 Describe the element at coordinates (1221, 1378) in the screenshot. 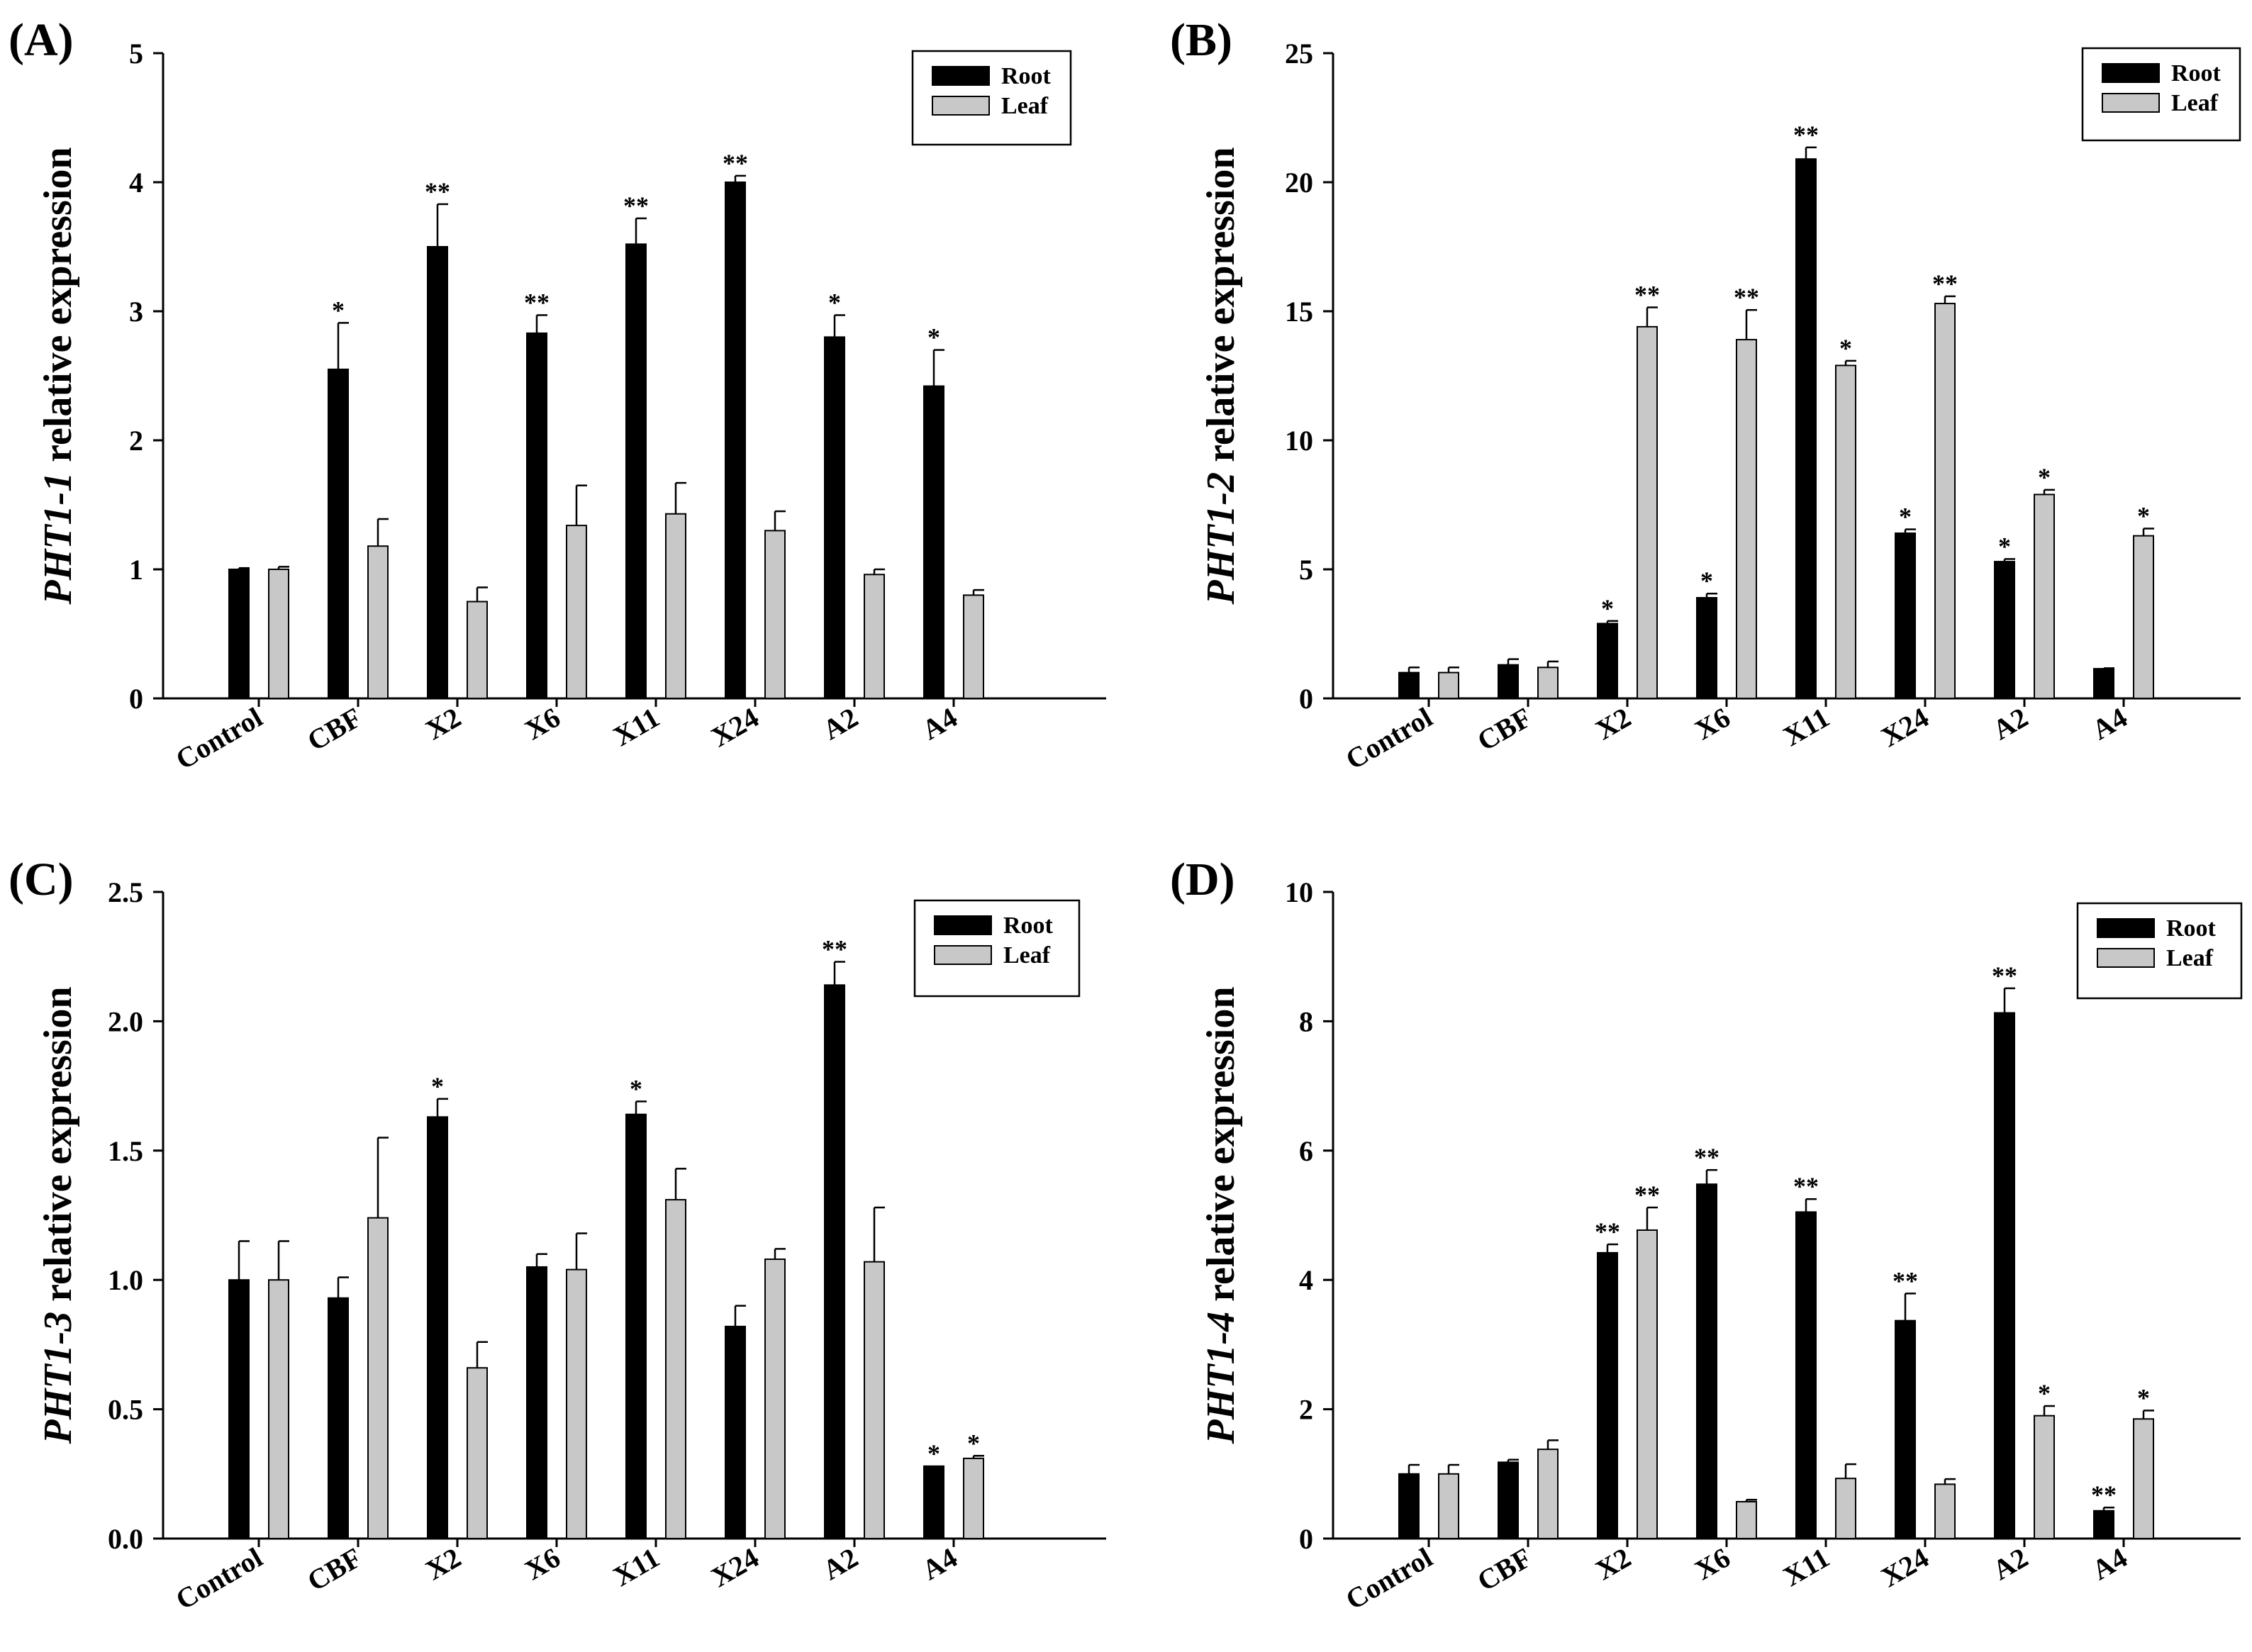

I see `y-axis-label-gene: PHT1-4` at that location.